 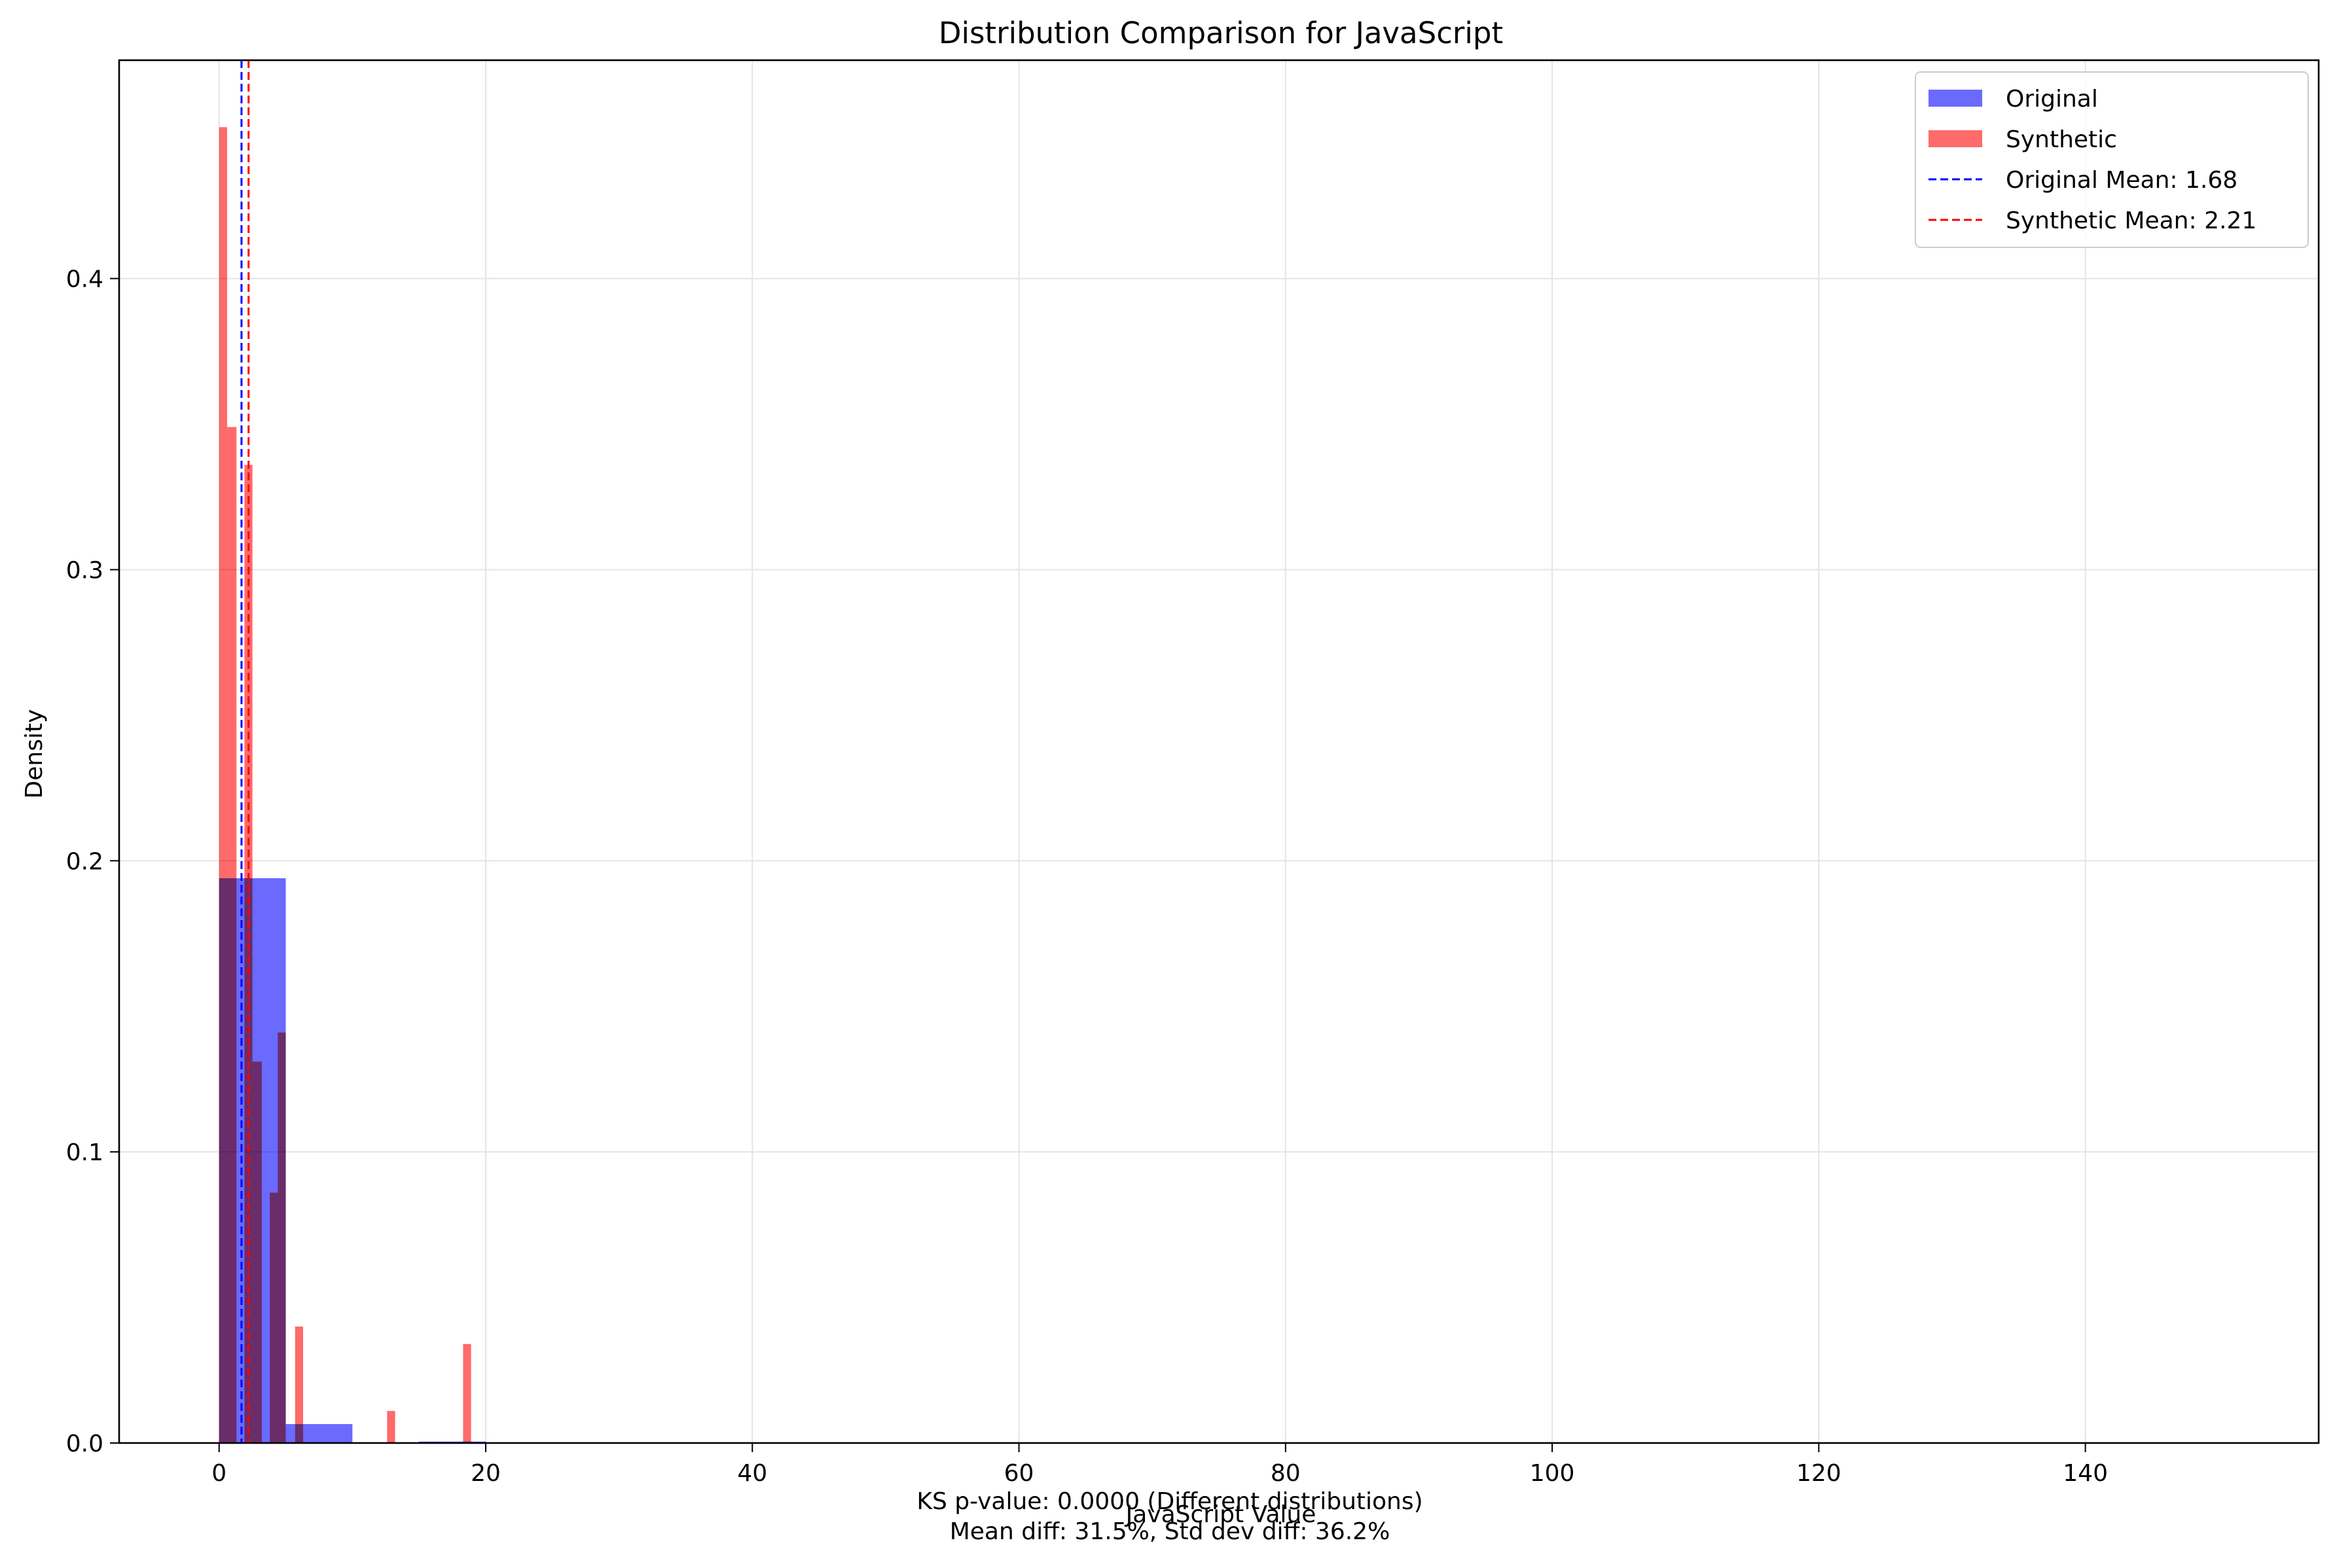 I want to click on x-axis-ticks: 0 20 40 60 80 100 120 140, so click(x=1159, y=1465).